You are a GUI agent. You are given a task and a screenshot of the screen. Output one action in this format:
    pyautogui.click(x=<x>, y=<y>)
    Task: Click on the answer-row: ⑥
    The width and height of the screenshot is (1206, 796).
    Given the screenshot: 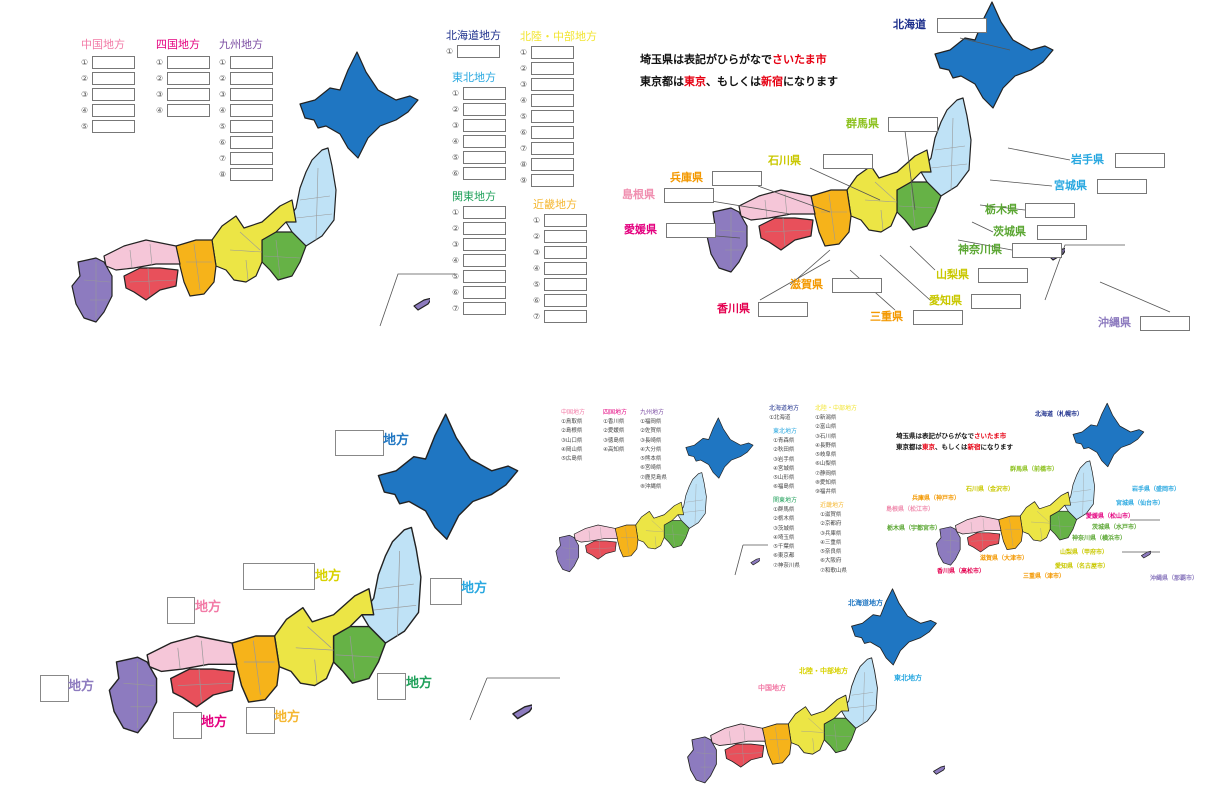 What is the action you would take?
    pyautogui.click(x=246, y=142)
    